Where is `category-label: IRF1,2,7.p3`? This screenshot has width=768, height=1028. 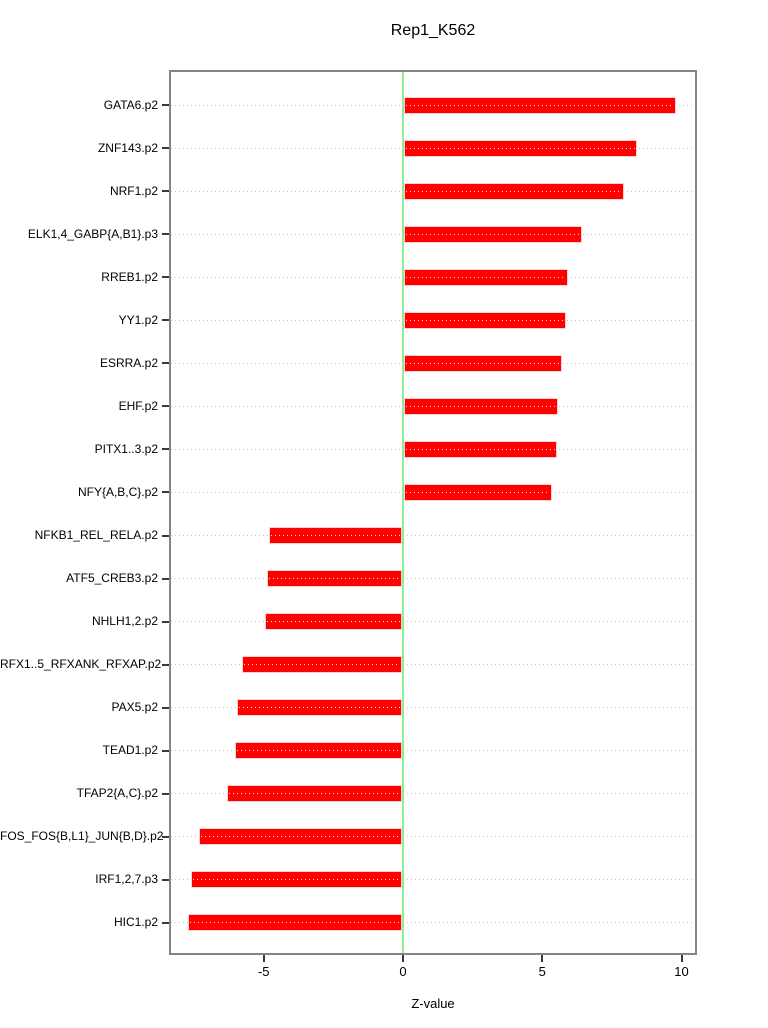
category-label: IRF1,2,7.p3 is located at coordinates (126, 879).